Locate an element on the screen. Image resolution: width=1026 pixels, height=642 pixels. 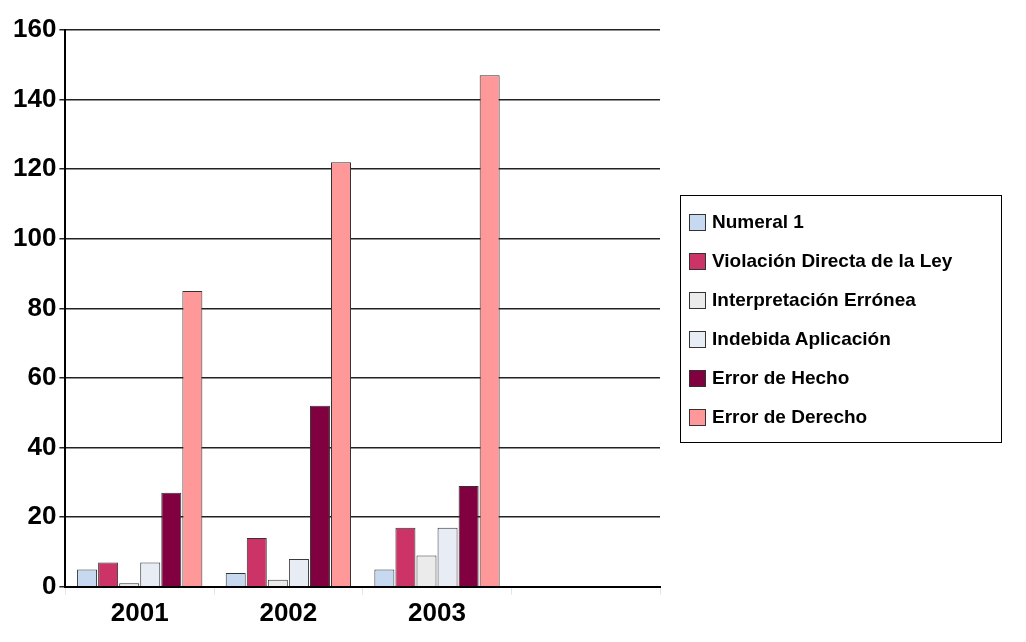
legend-label: Error de Hecho is located at coordinates (781, 377).